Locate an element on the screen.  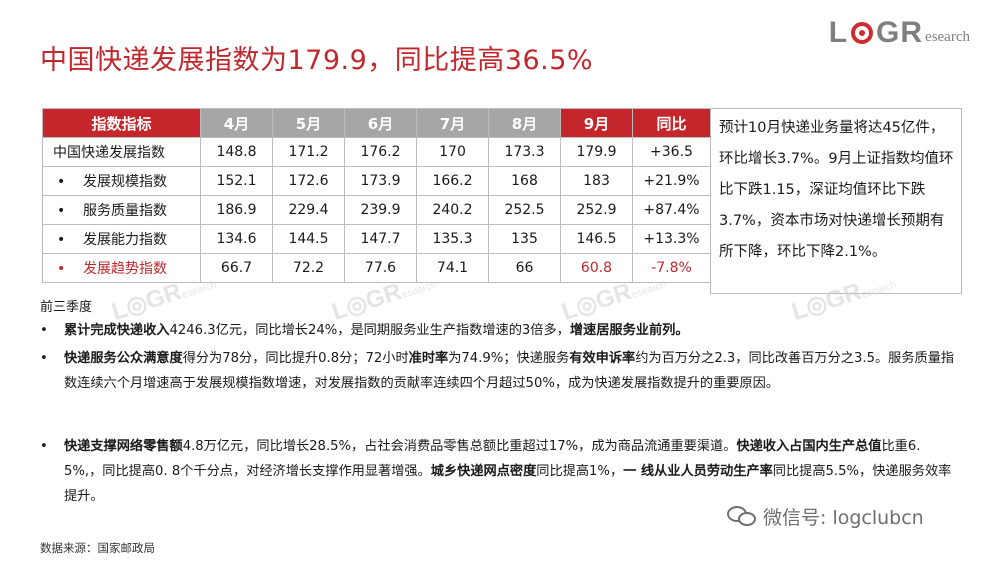
table-cell: 60.8 is located at coordinates (596, 268).